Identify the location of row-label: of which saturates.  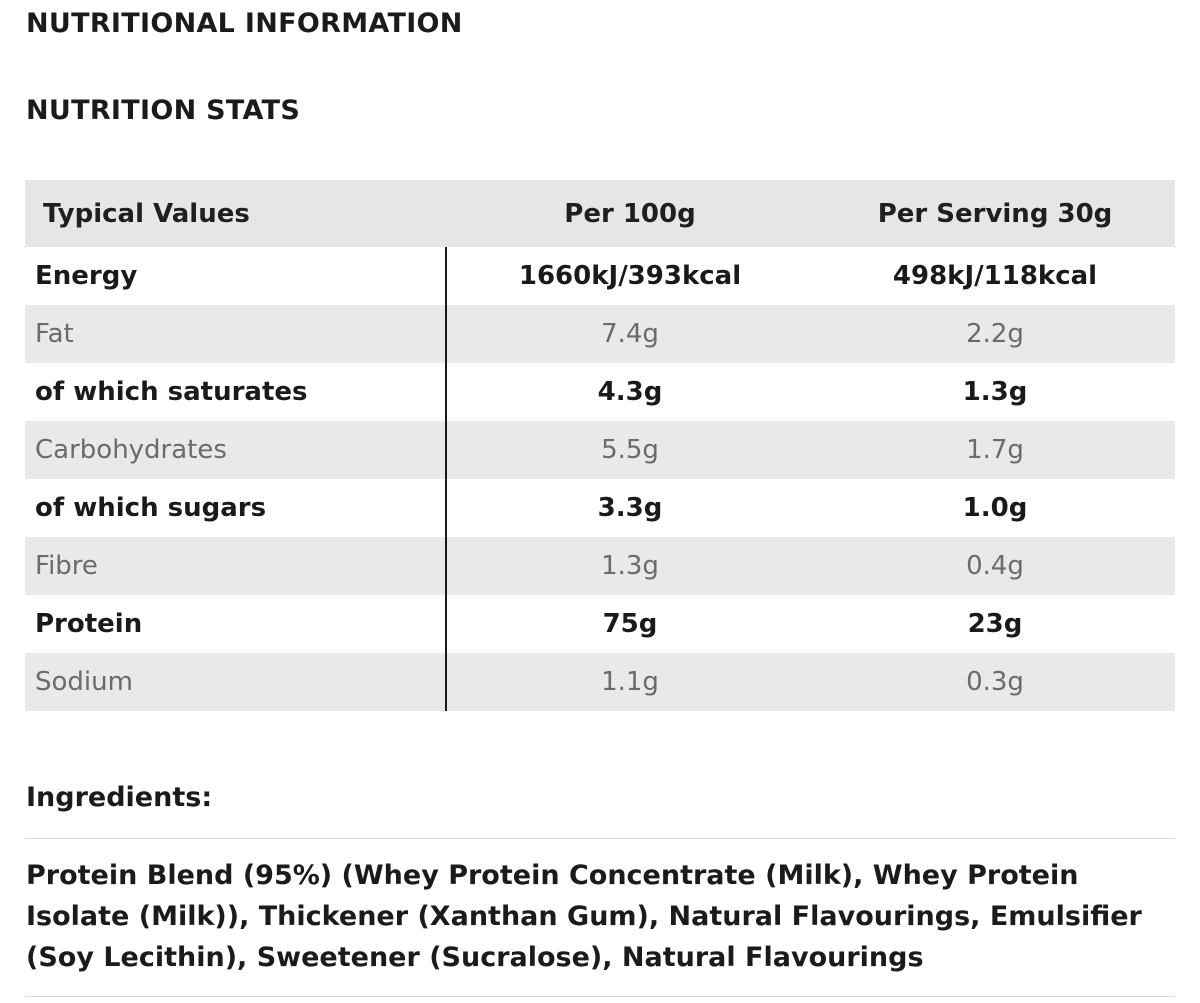
(171, 392).